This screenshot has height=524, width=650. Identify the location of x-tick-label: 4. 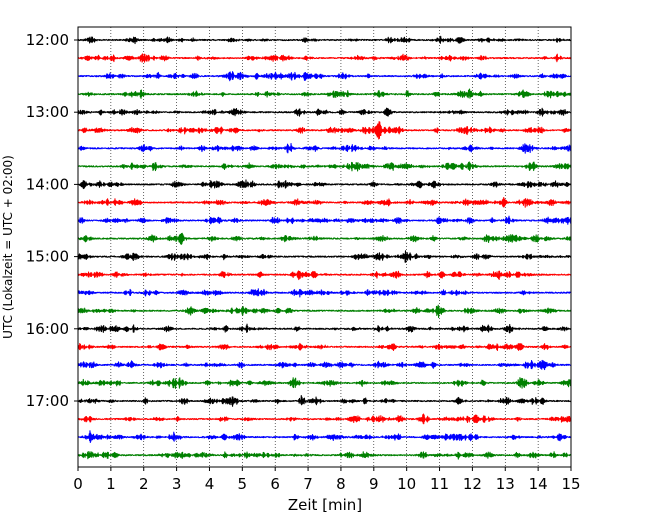
(210, 484).